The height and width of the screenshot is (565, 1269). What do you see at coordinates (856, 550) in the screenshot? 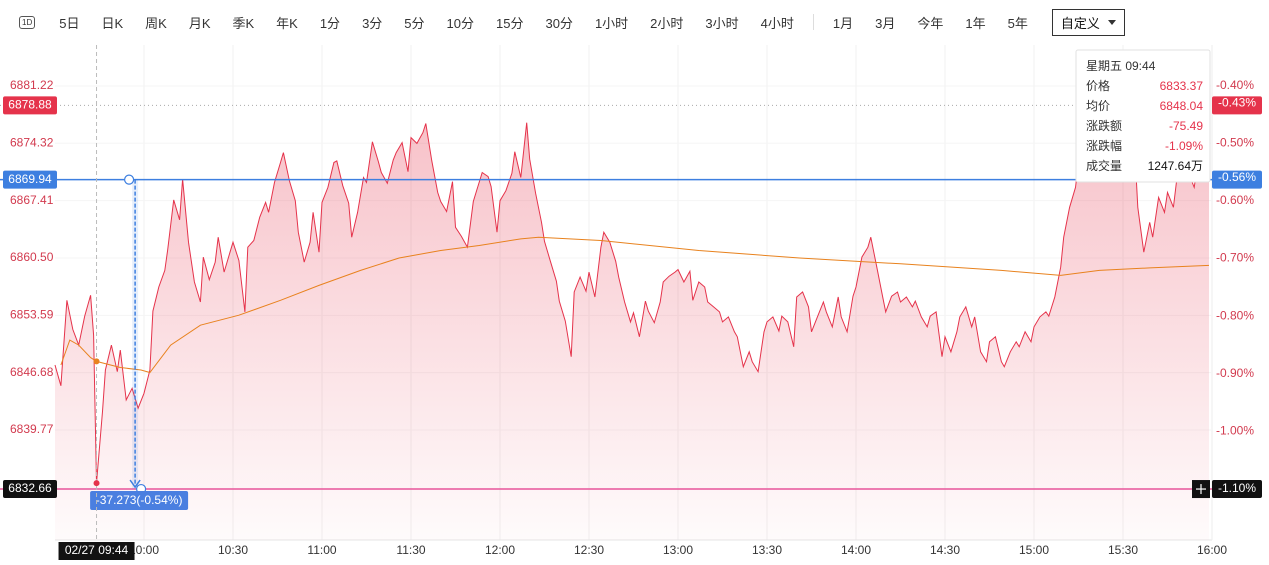
I see `x-tick-label: 14:00` at bounding box center [856, 550].